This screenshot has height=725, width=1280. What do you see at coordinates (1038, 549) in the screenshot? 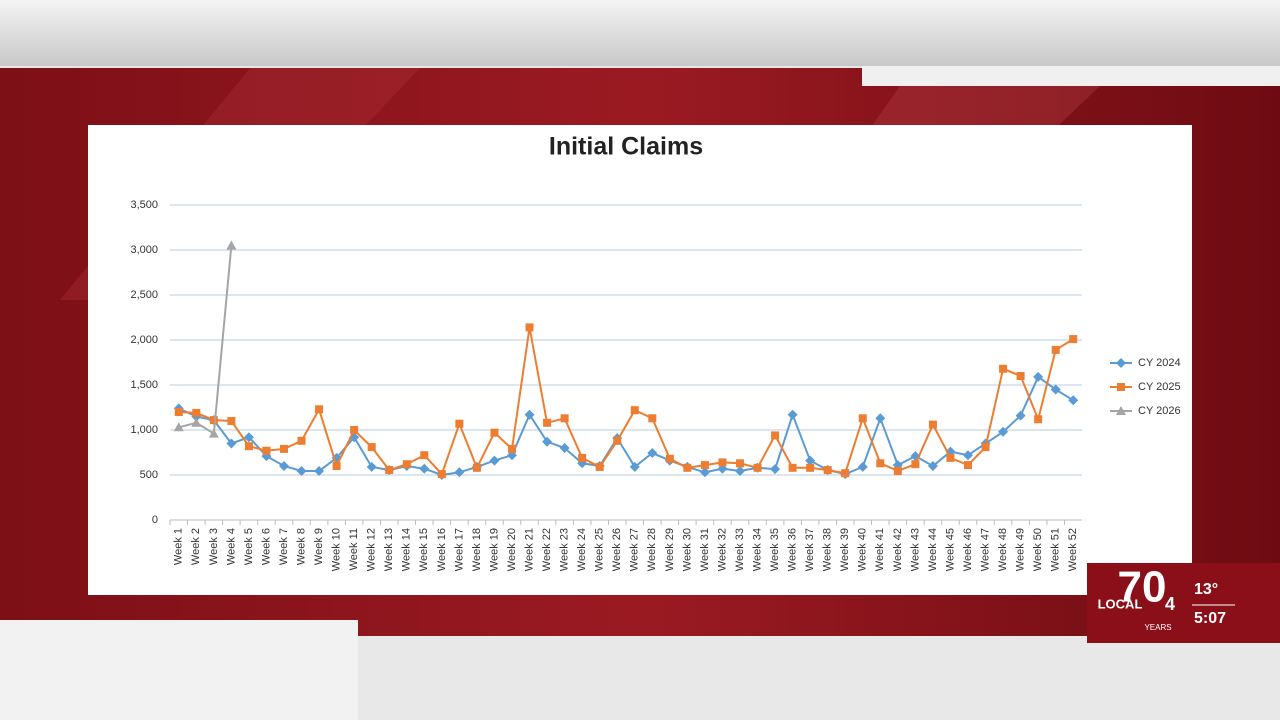
I see `x-tick-label: Week 50` at bounding box center [1038, 549].